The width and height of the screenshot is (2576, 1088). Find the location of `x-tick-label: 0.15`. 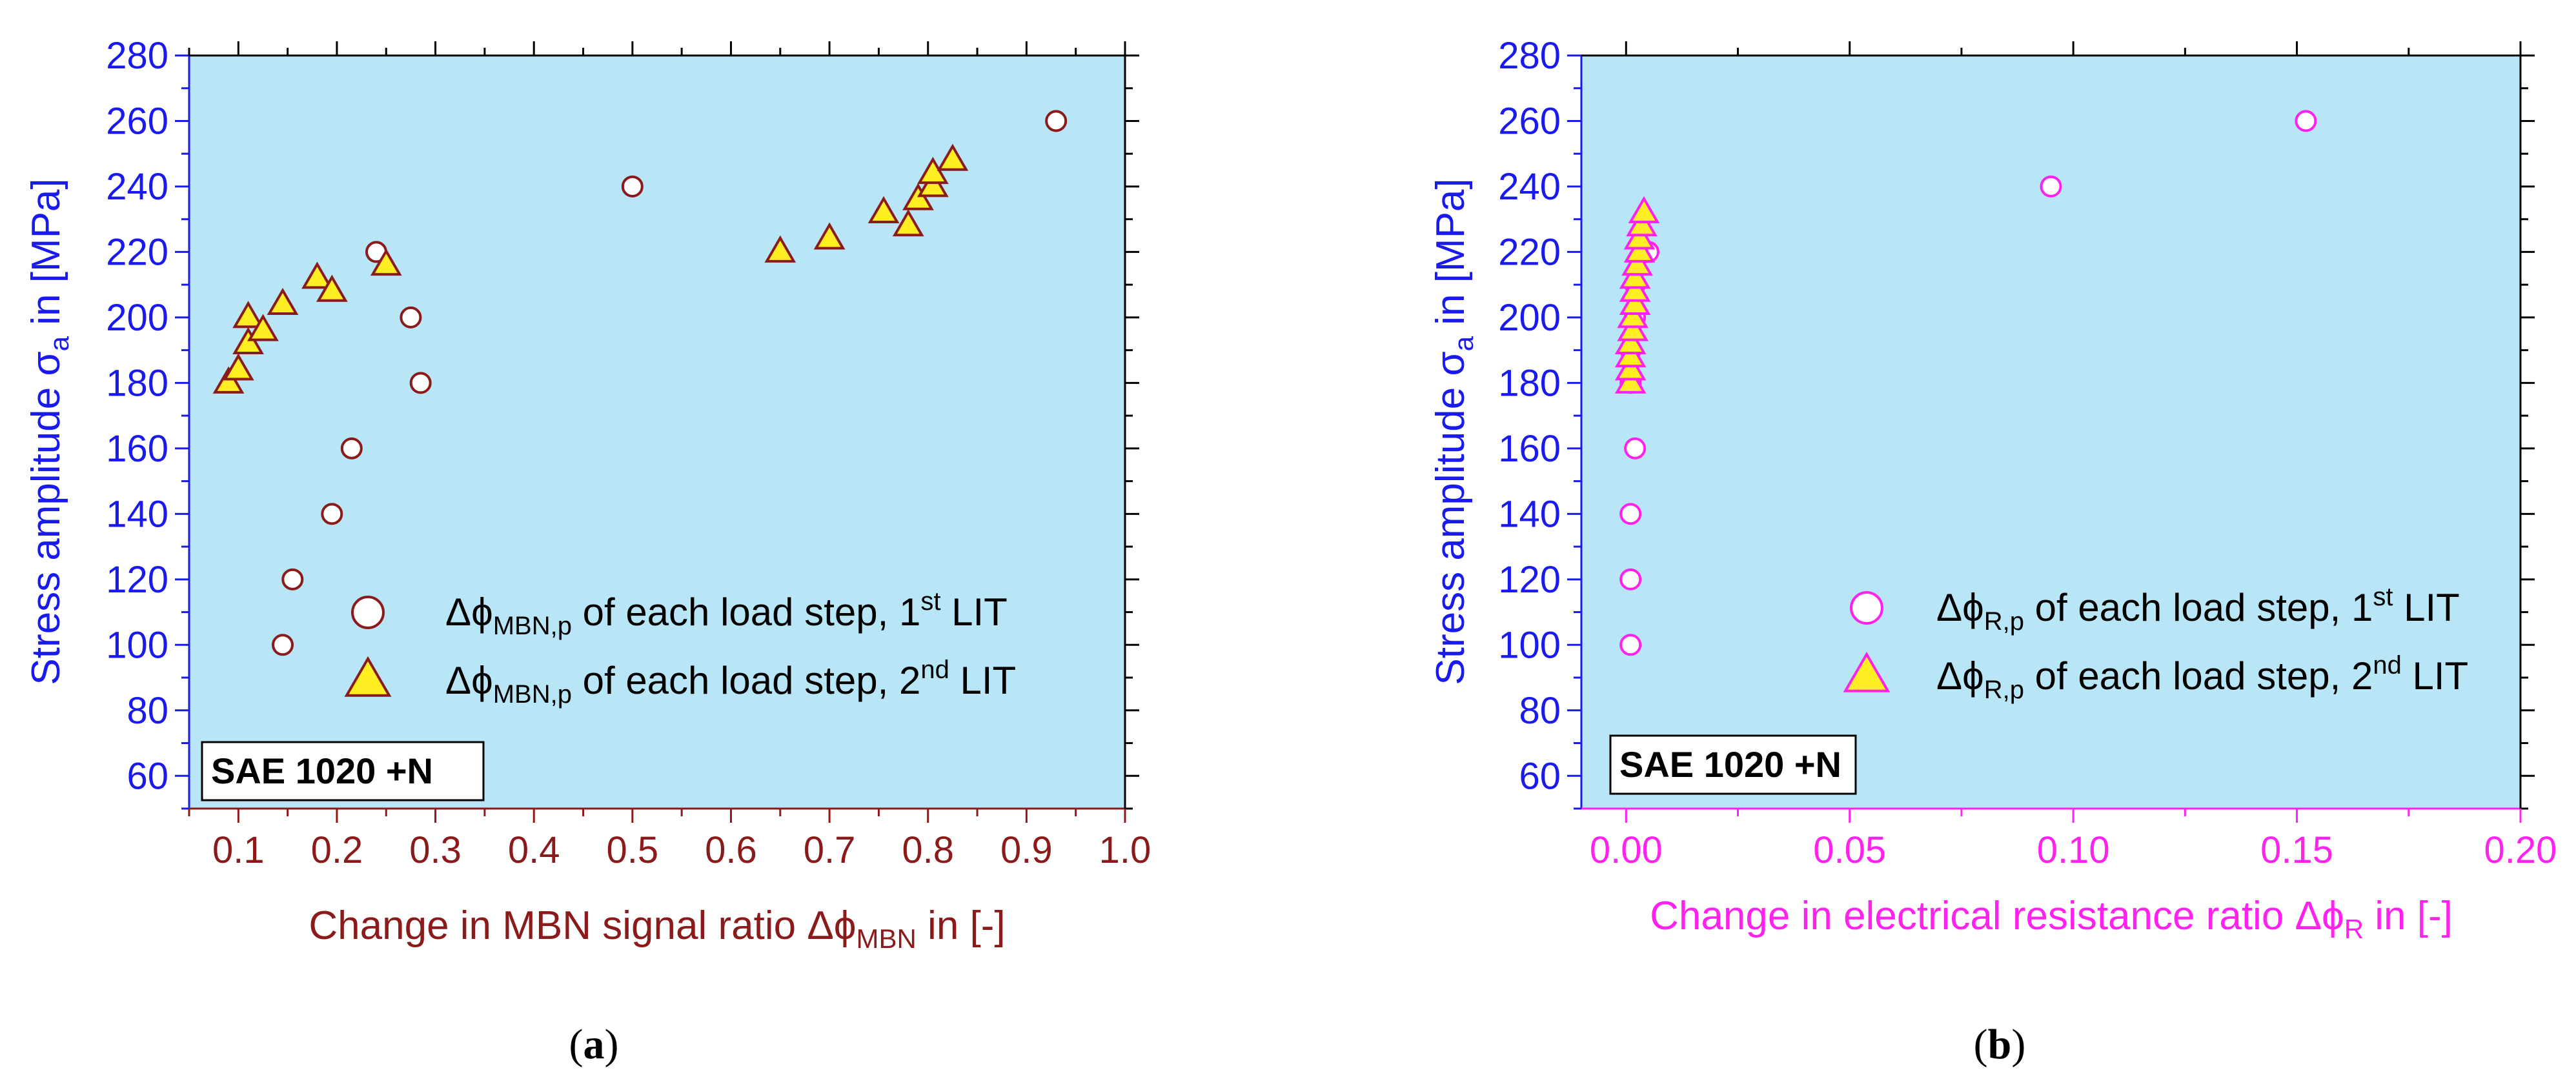

x-tick-label: 0.15 is located at coordinates (2296, 850).